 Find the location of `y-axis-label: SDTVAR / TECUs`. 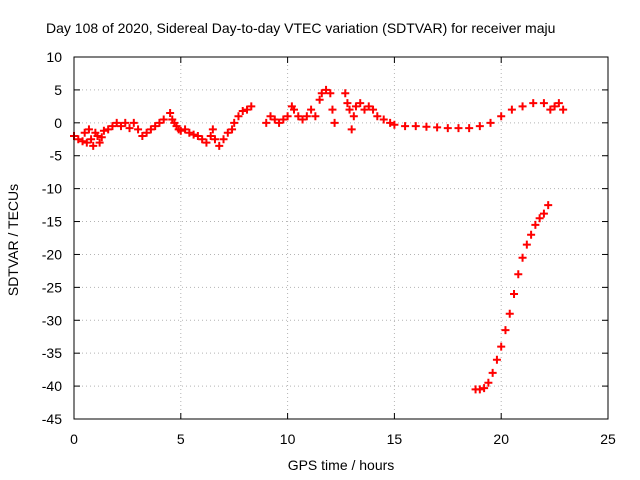

y-axis-label: SDTVAR / TECUs is located at coordinates (13, 240).